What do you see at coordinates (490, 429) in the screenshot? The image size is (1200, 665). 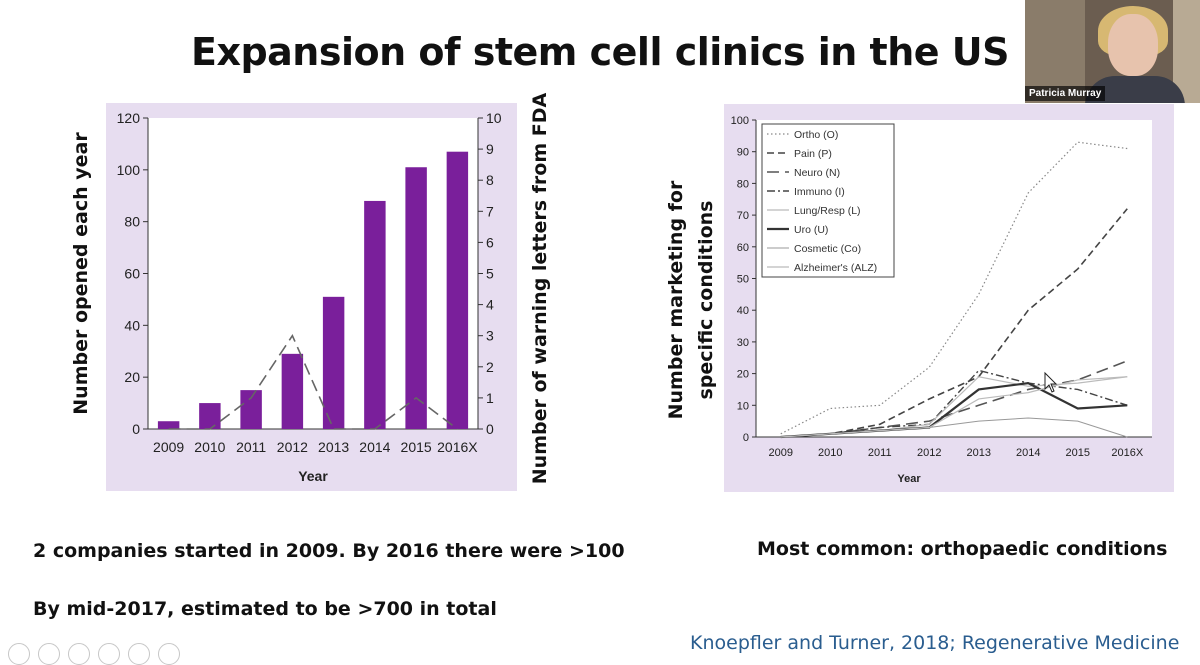 I see `y-right-tick-label: 0` at bounding box center [490, 429].